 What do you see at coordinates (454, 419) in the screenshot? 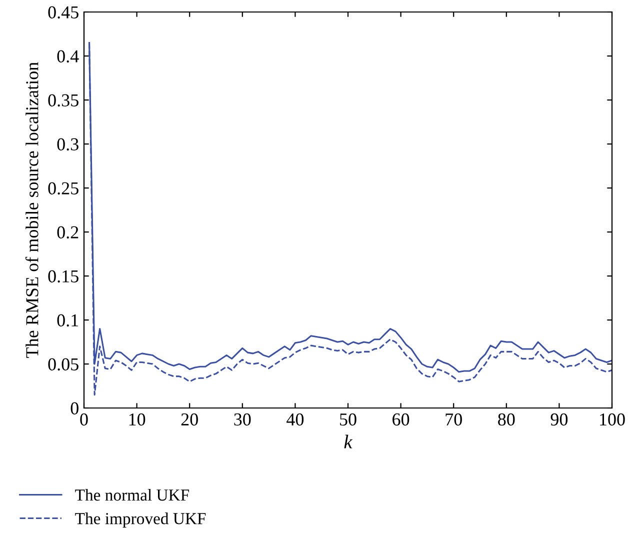
I see `x-tick-label: 70` at bounding box center [454, 419].